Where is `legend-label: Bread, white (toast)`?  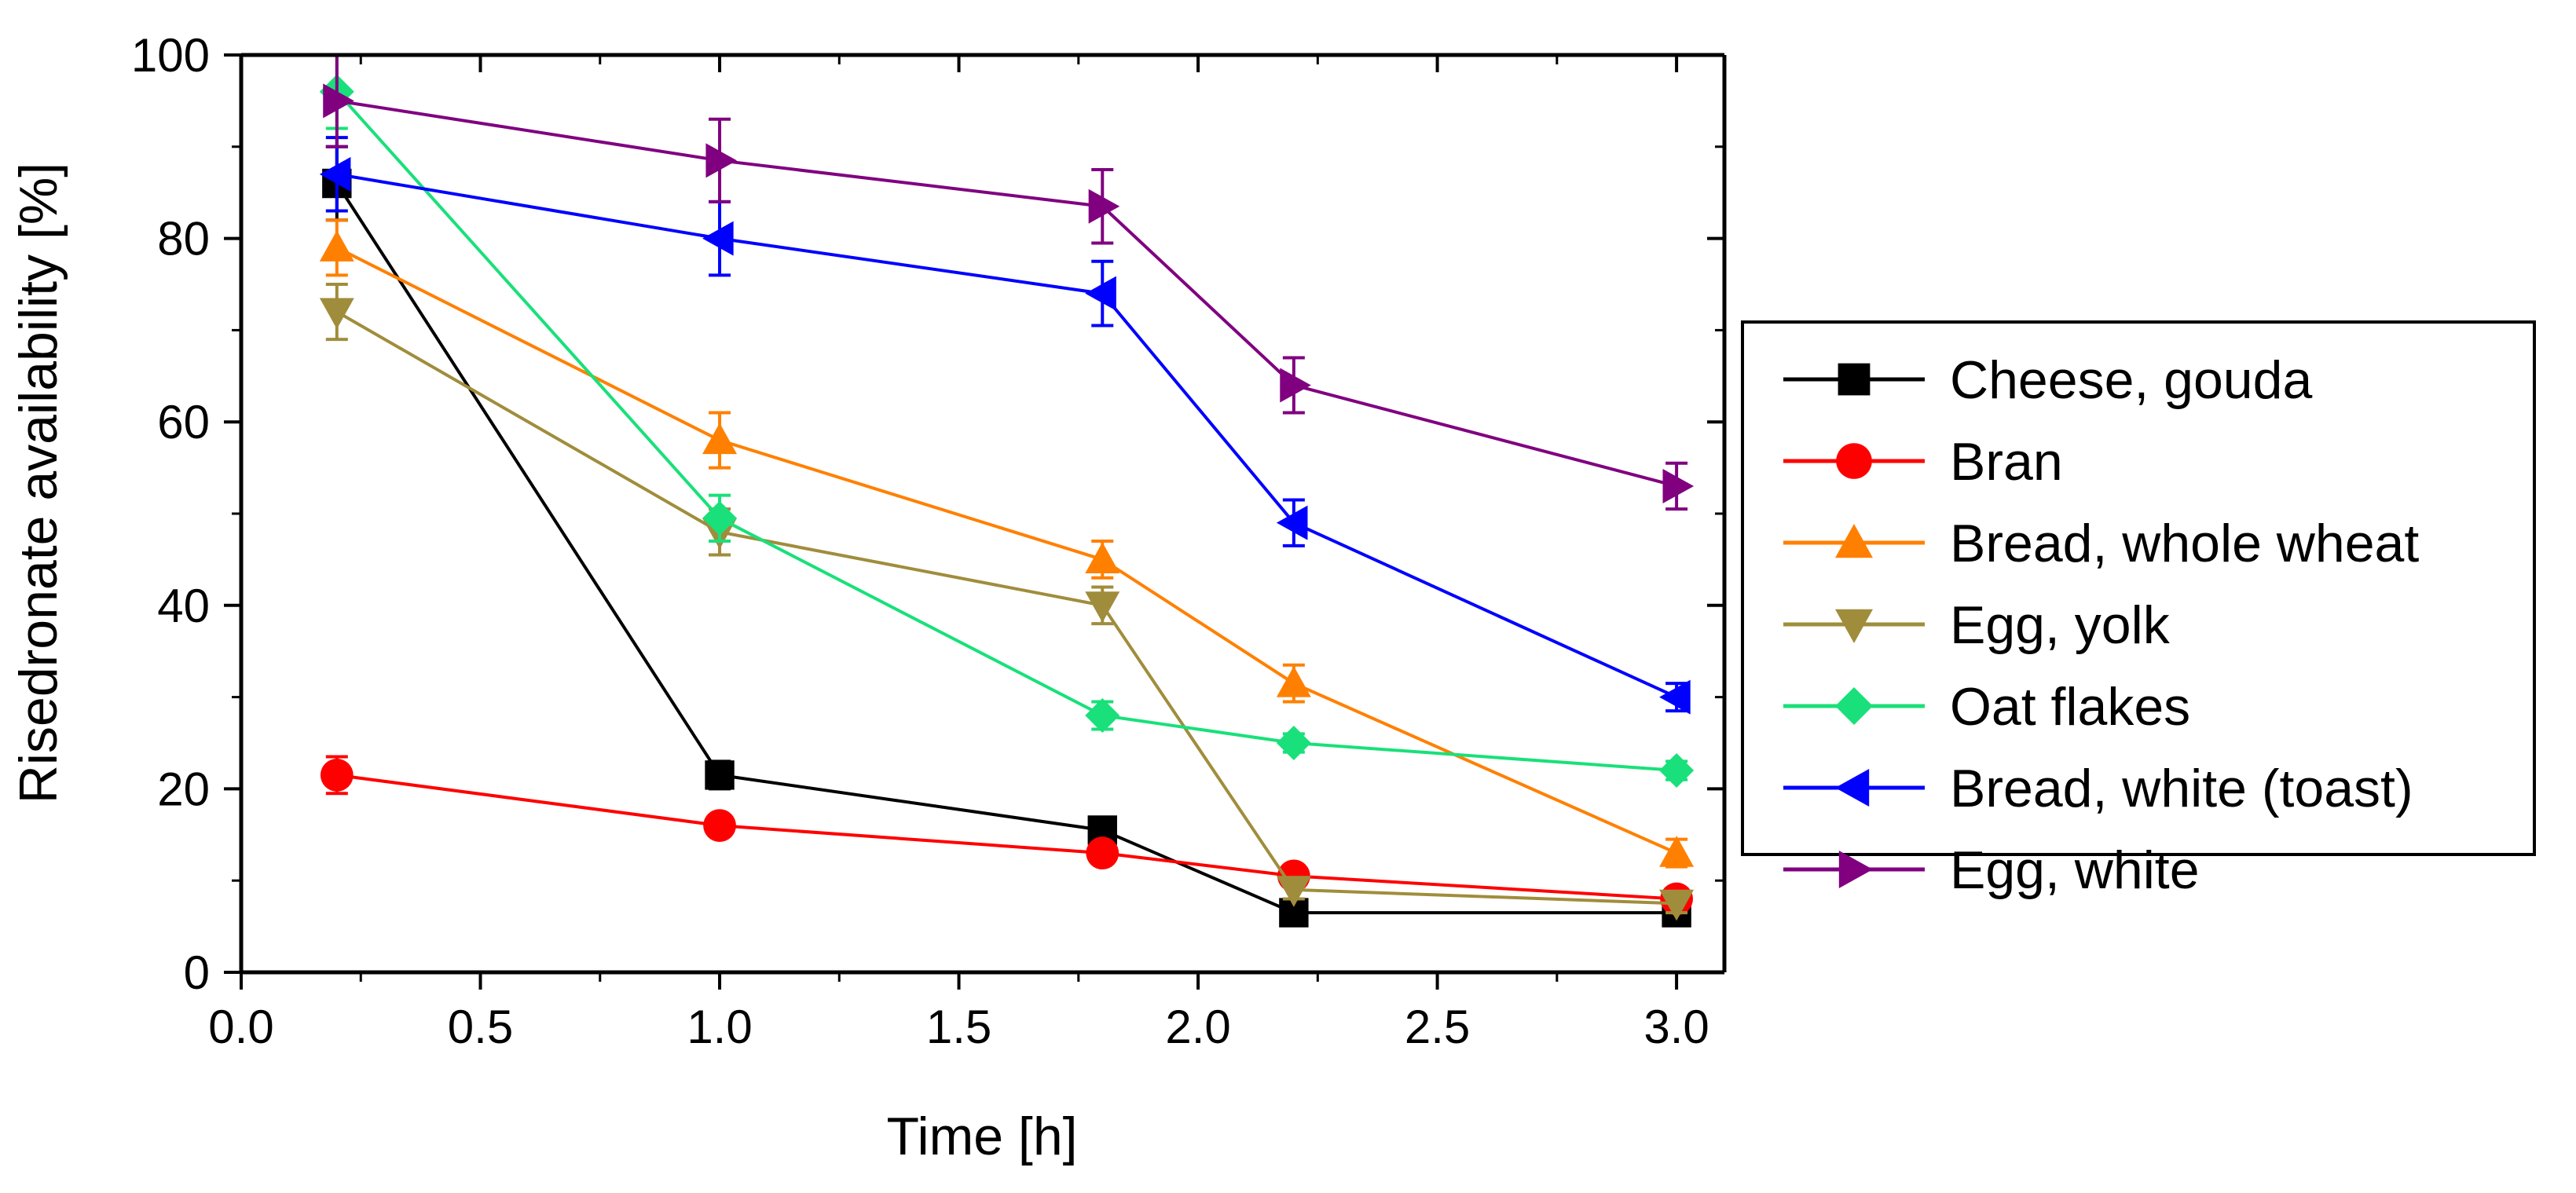
legend-label: Bread, white (toast) is located at coordinates (2181, 788).